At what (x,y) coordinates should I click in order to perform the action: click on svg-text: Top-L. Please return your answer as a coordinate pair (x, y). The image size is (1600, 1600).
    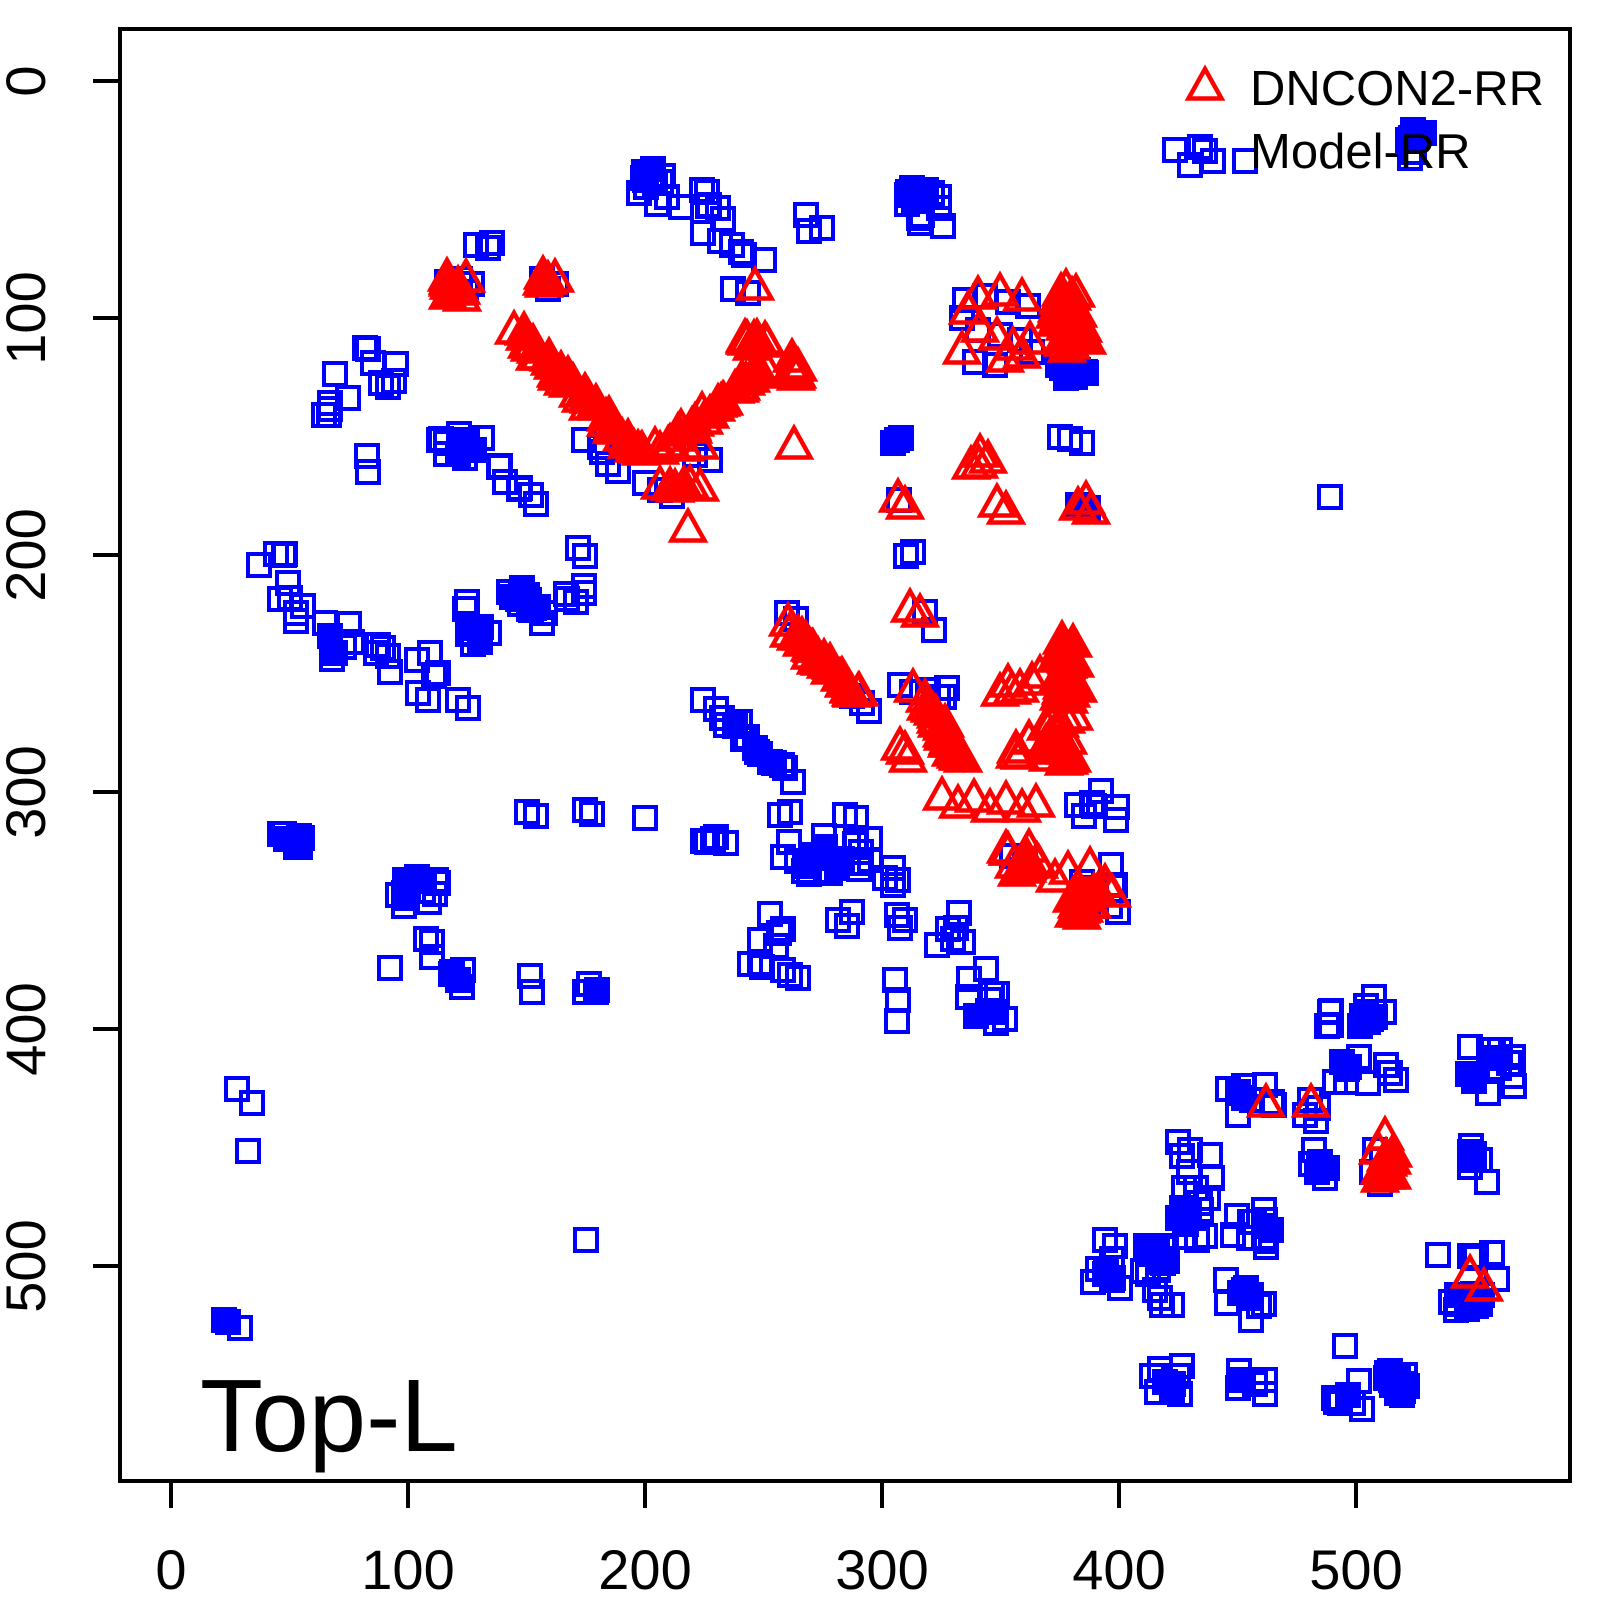
    Looking at the image, I should click on (329, 1415).